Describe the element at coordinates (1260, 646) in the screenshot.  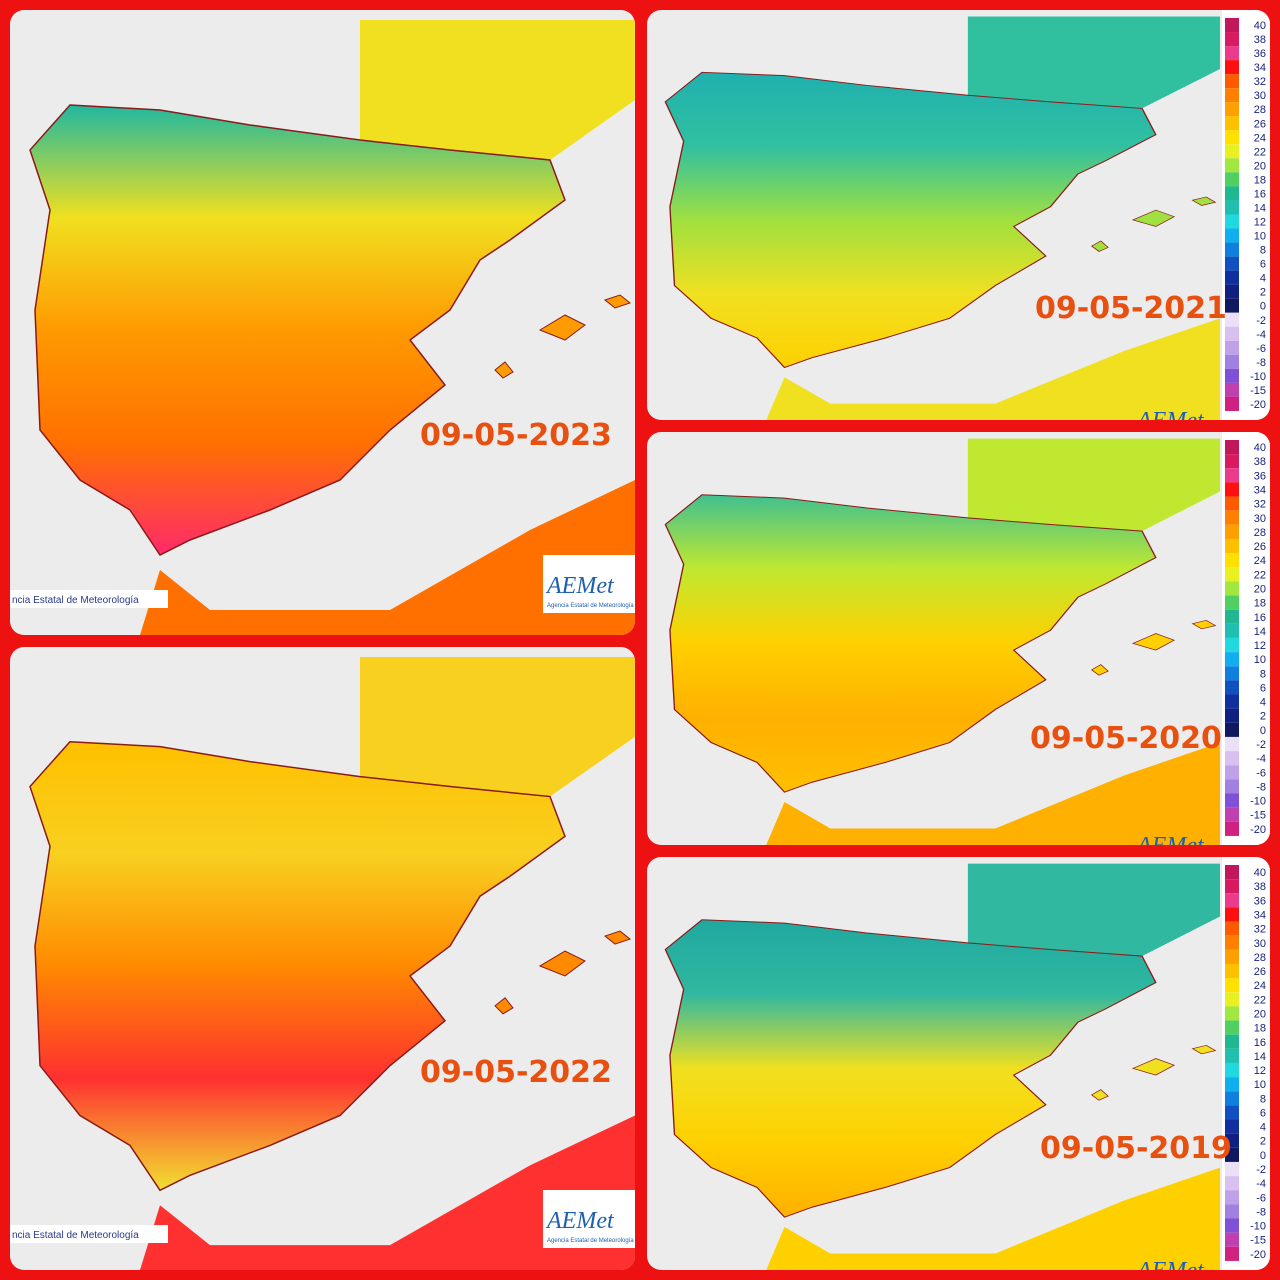
I see `legend-label: 12` at that location.